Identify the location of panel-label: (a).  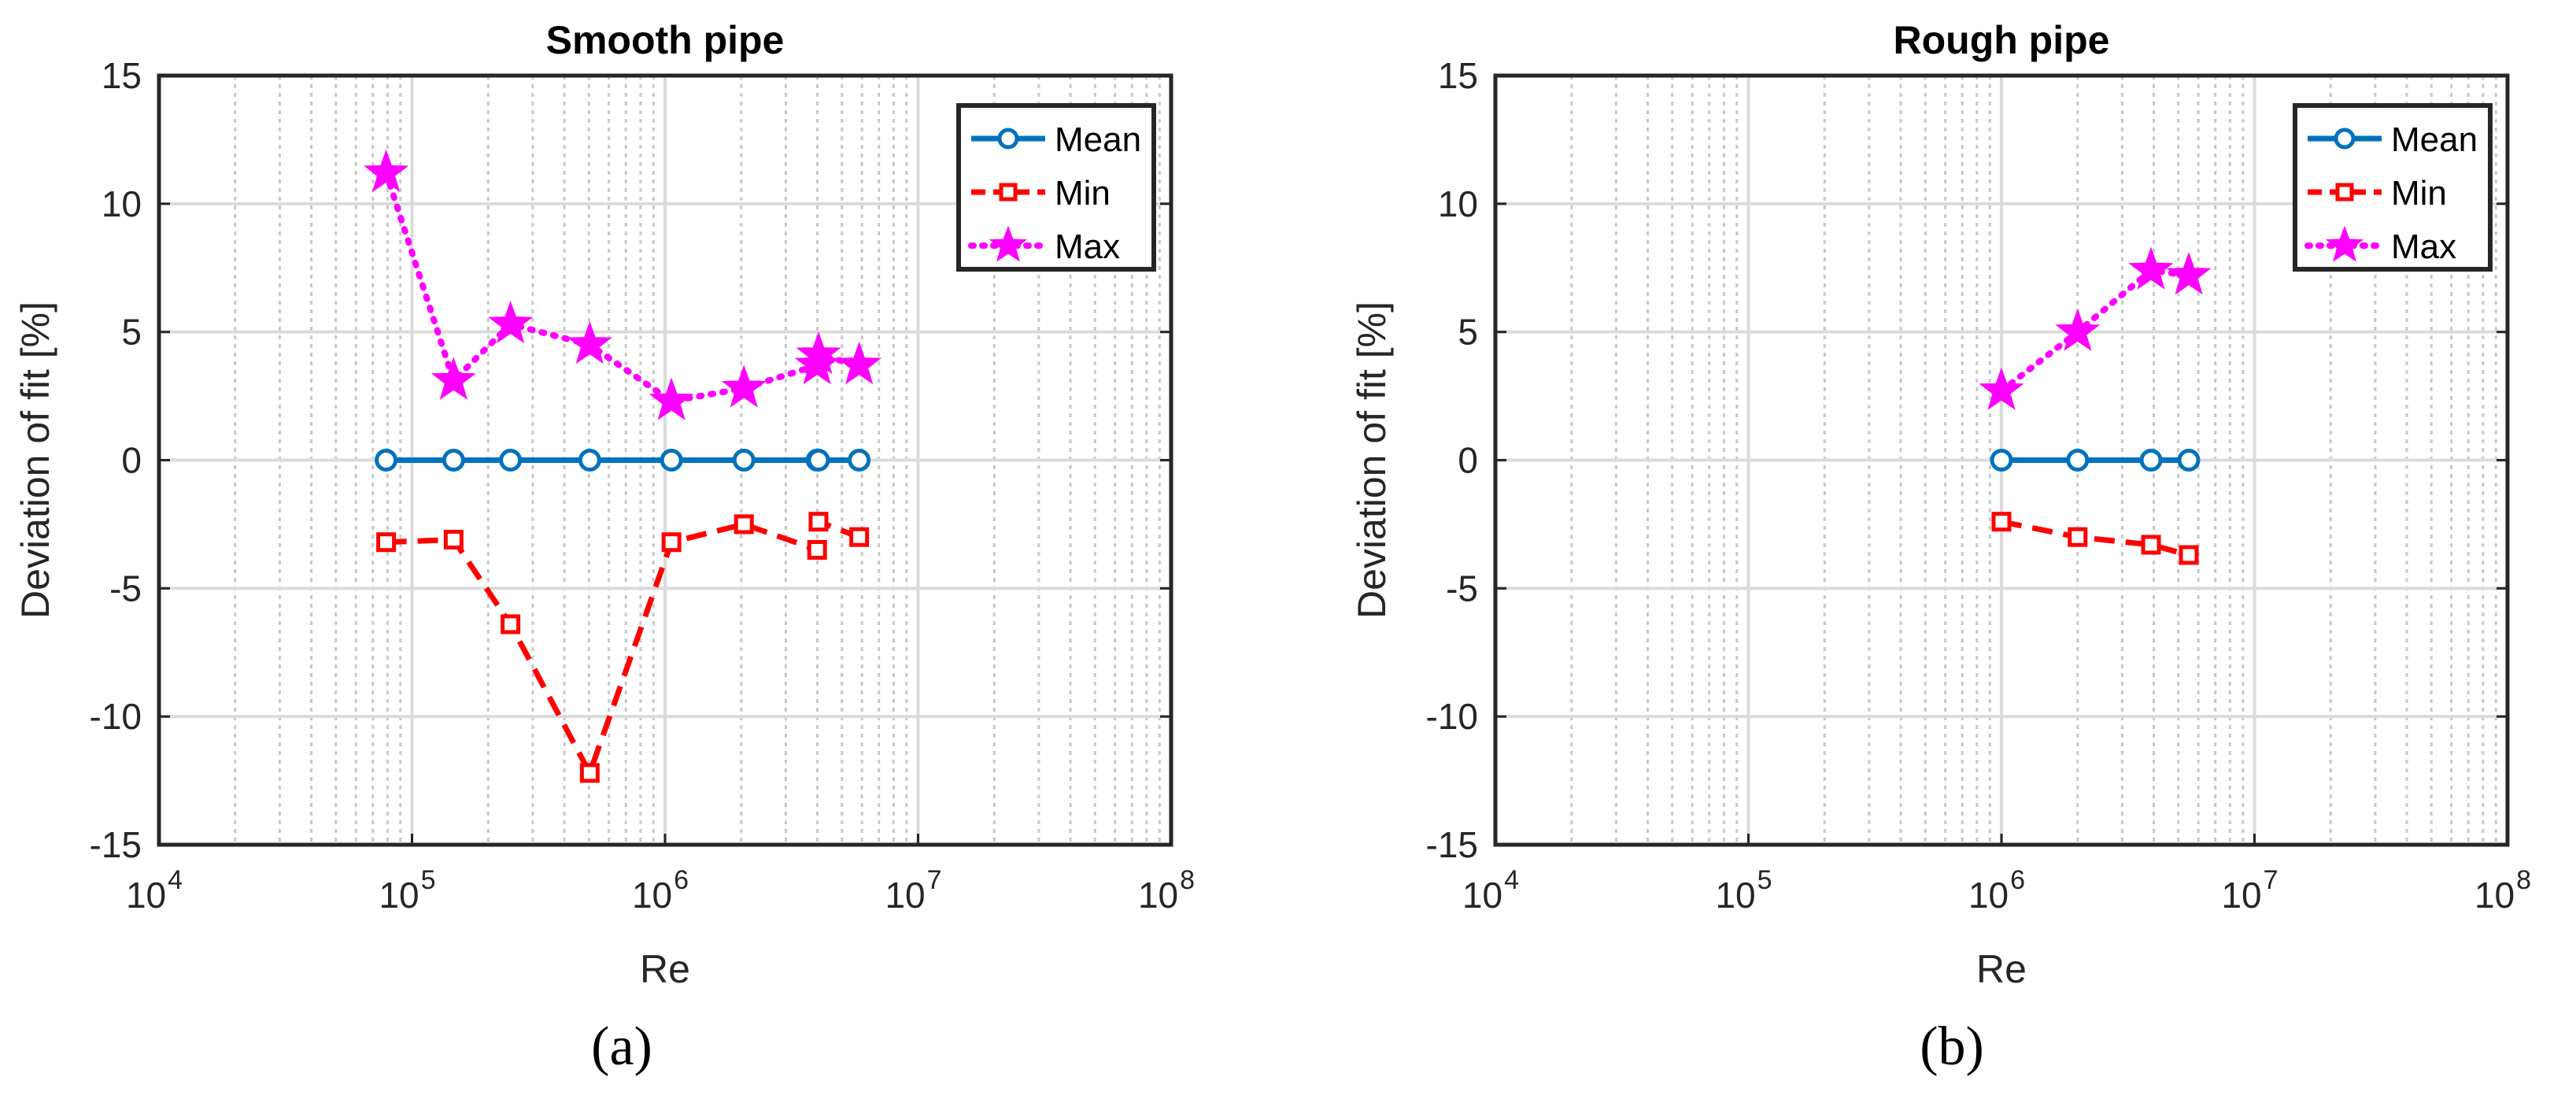
(621, 1046).